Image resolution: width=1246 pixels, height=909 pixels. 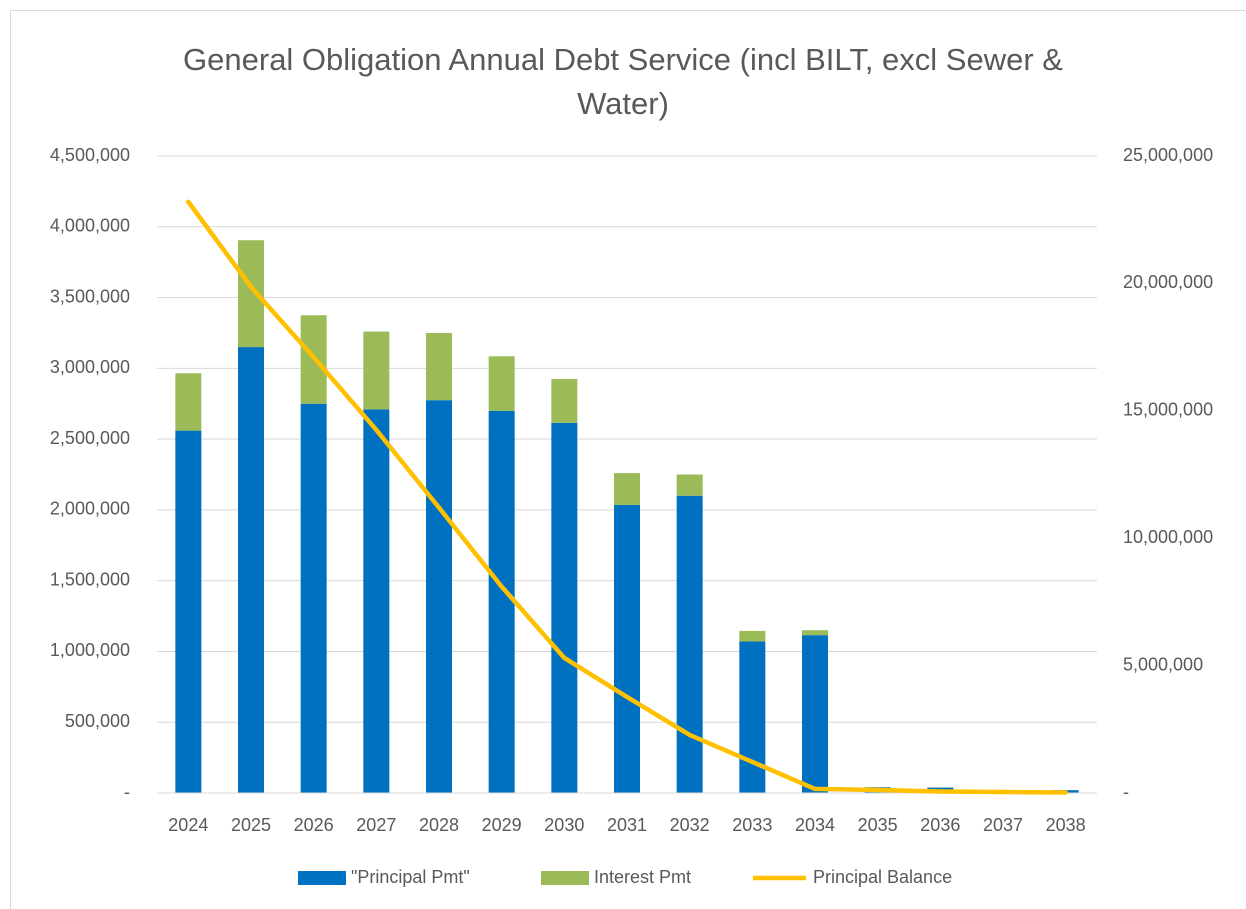 What do you see at coordinates (314, 825) in the screenshot?
I see `x-tick-label: 2026` at bounding box center [314, 825].